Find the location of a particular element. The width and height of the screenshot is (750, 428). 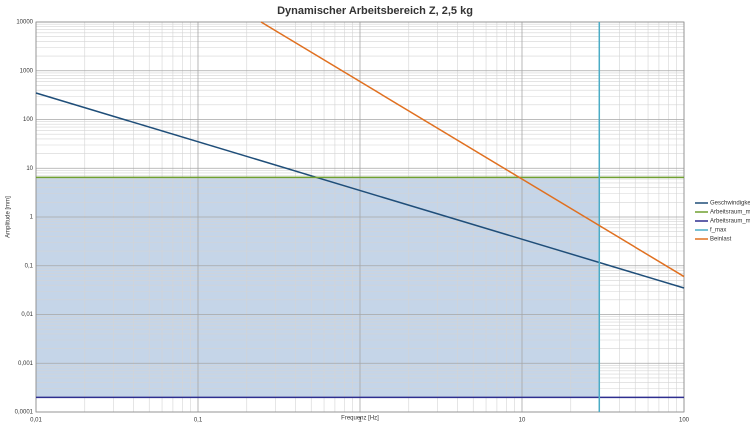

y-axis-label: Amplitude [mm] is located at coordinates (9, 217).